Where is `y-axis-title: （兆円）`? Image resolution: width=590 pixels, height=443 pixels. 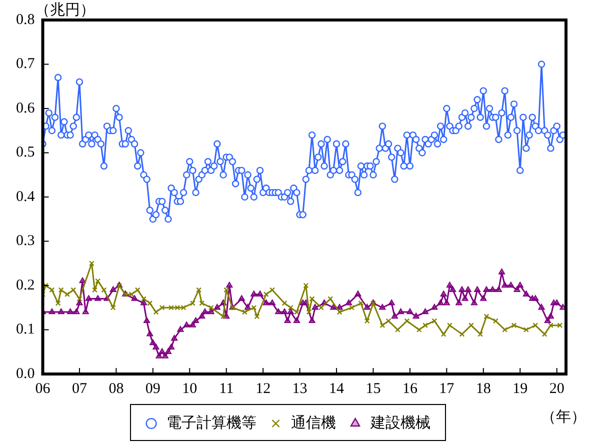
y-axis-title: （兆円） is located at coordinates (64, 9).